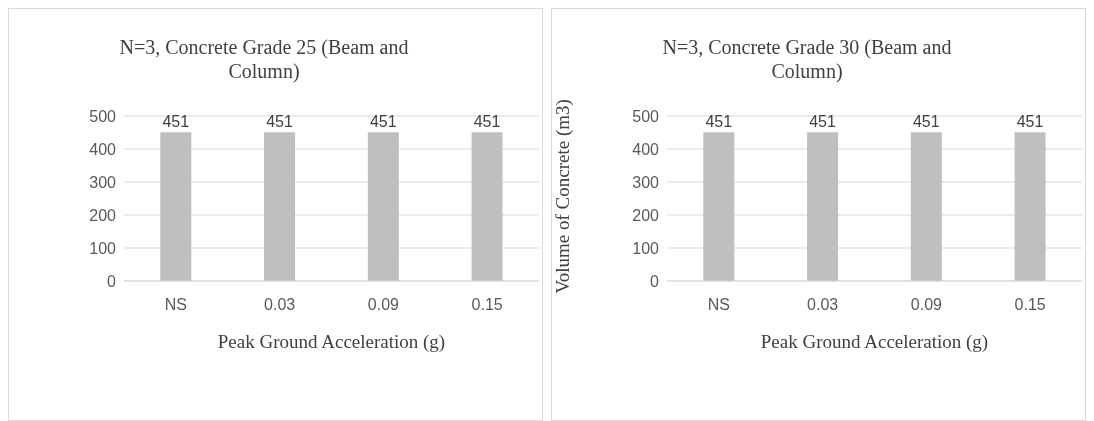 The height and width of the screenshot is (421, 1094). Describe the element at coordinates (807, 59) in the screenshot. I see `chart-title: N=3, Concrete Grade 30 (Beam and Column)` at that location.